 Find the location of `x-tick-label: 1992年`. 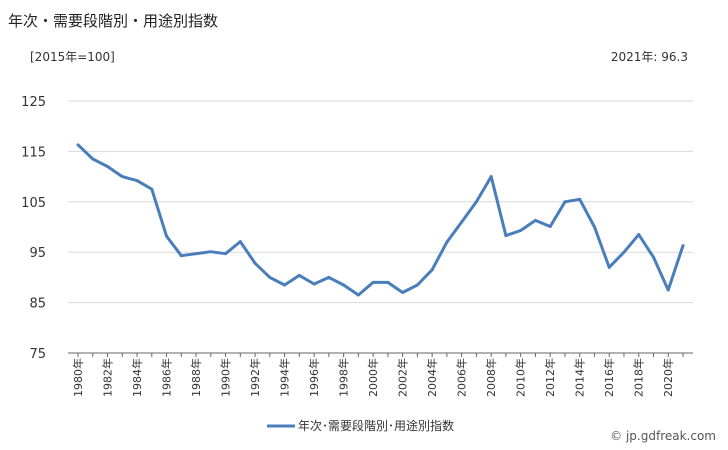

x-tick-label: 1992年 is located at coordinates (255, 377).